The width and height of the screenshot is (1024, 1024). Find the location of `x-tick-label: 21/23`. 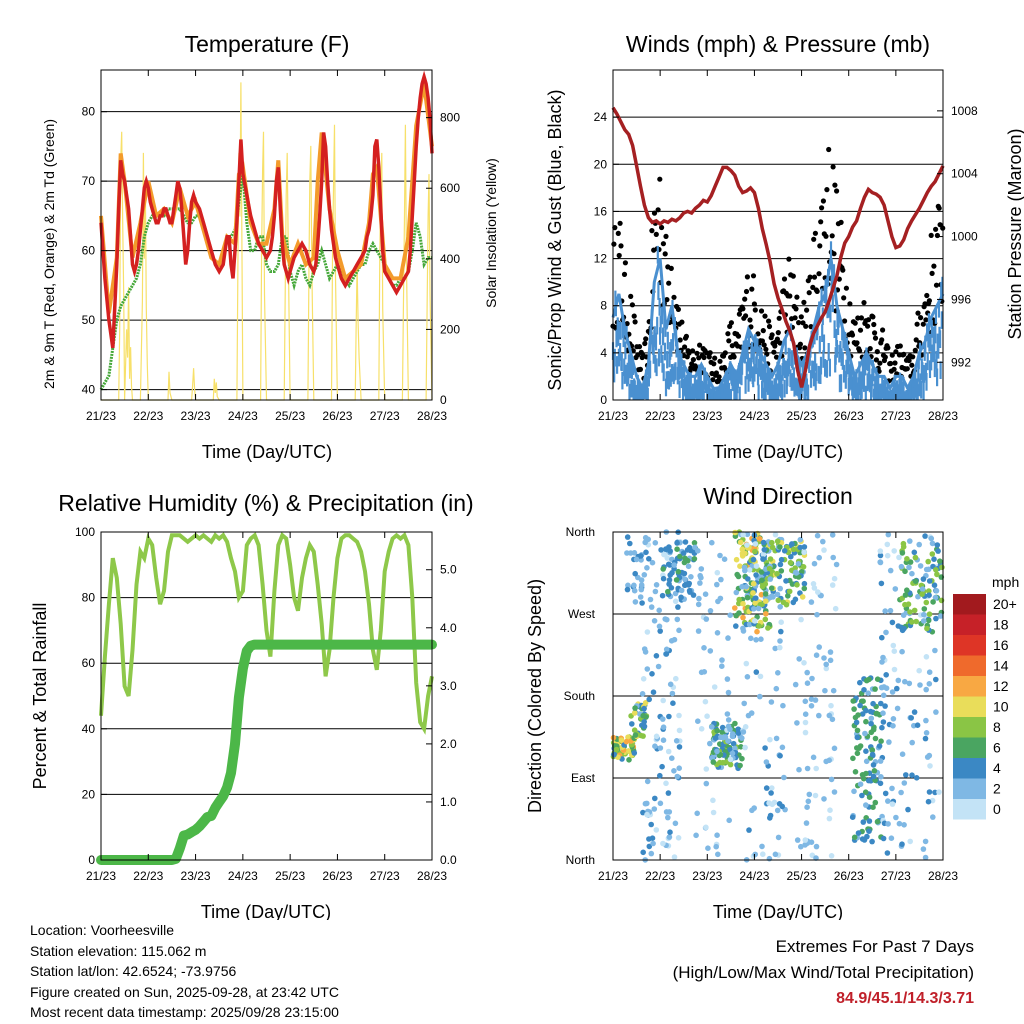

x-tick-label: 21/23 is located at coordinates (613, 416).